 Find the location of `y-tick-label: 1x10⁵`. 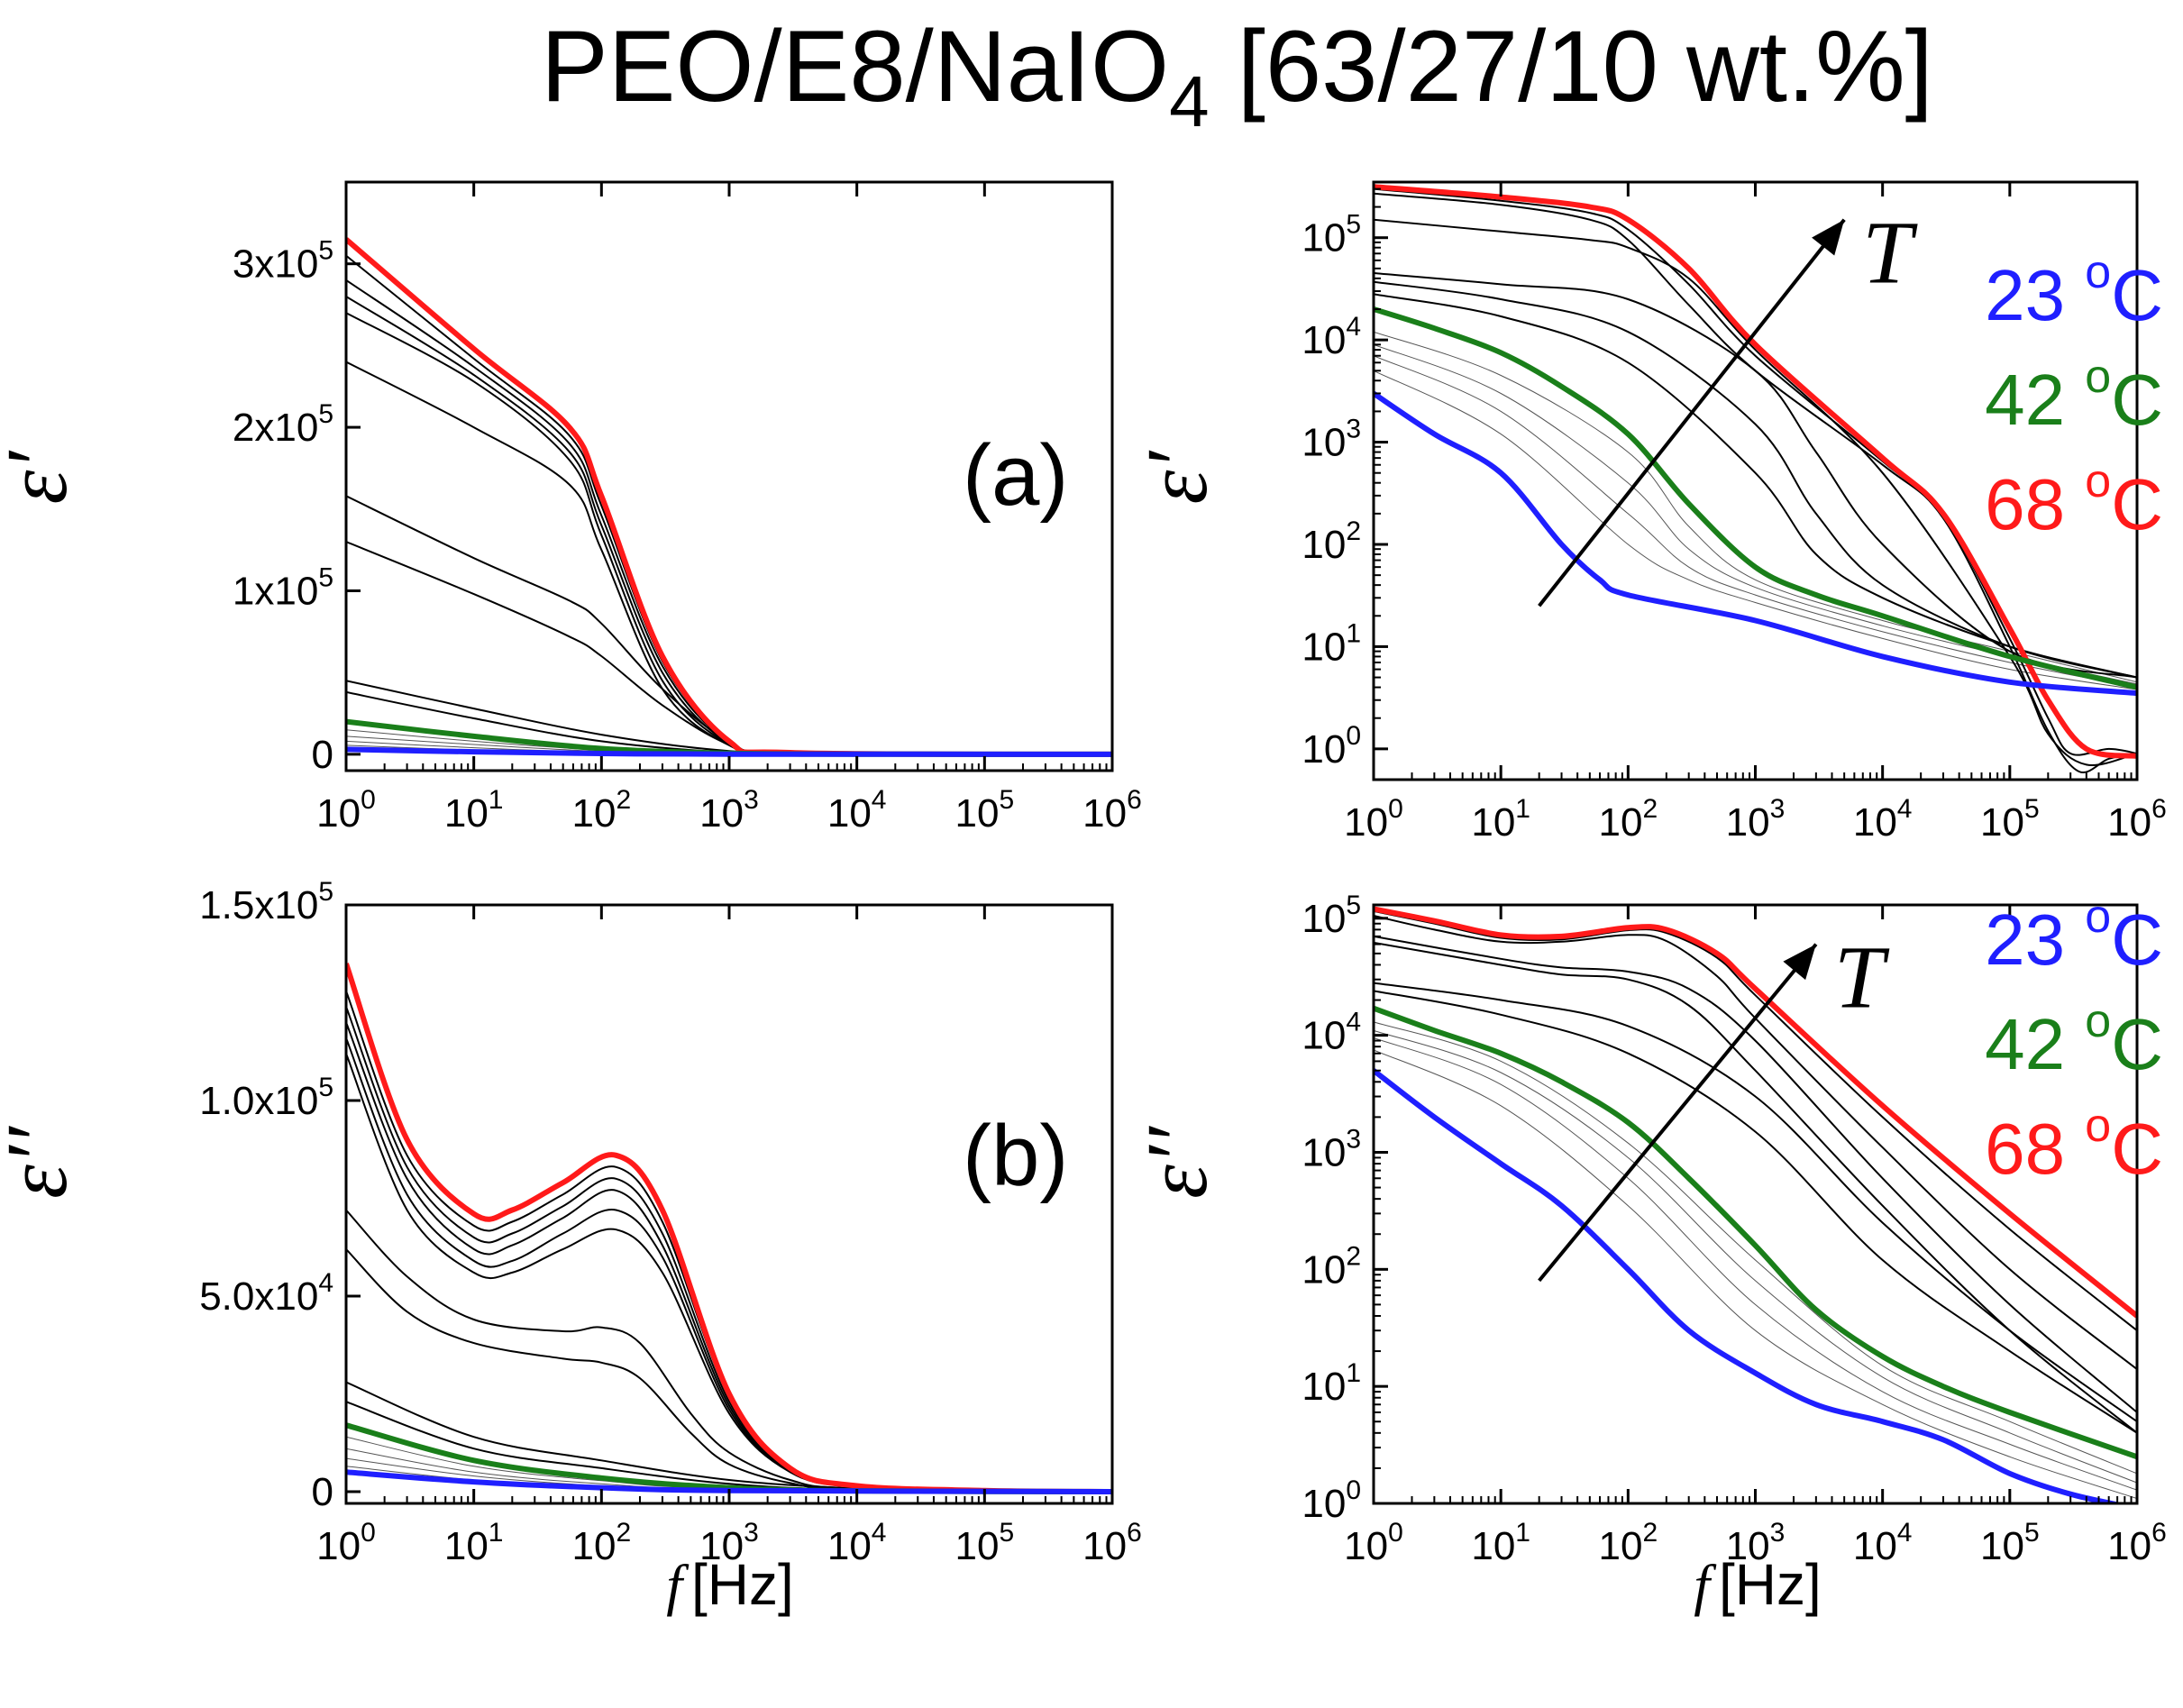

y-tick-label: 1x10⁵ is located at coordinates (283, 587).